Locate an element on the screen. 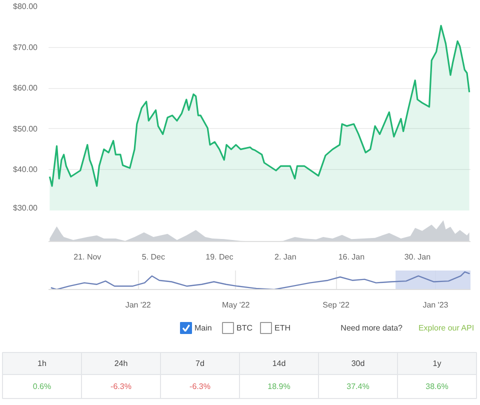  text: Explore our API is located at coordinates (446, 328).